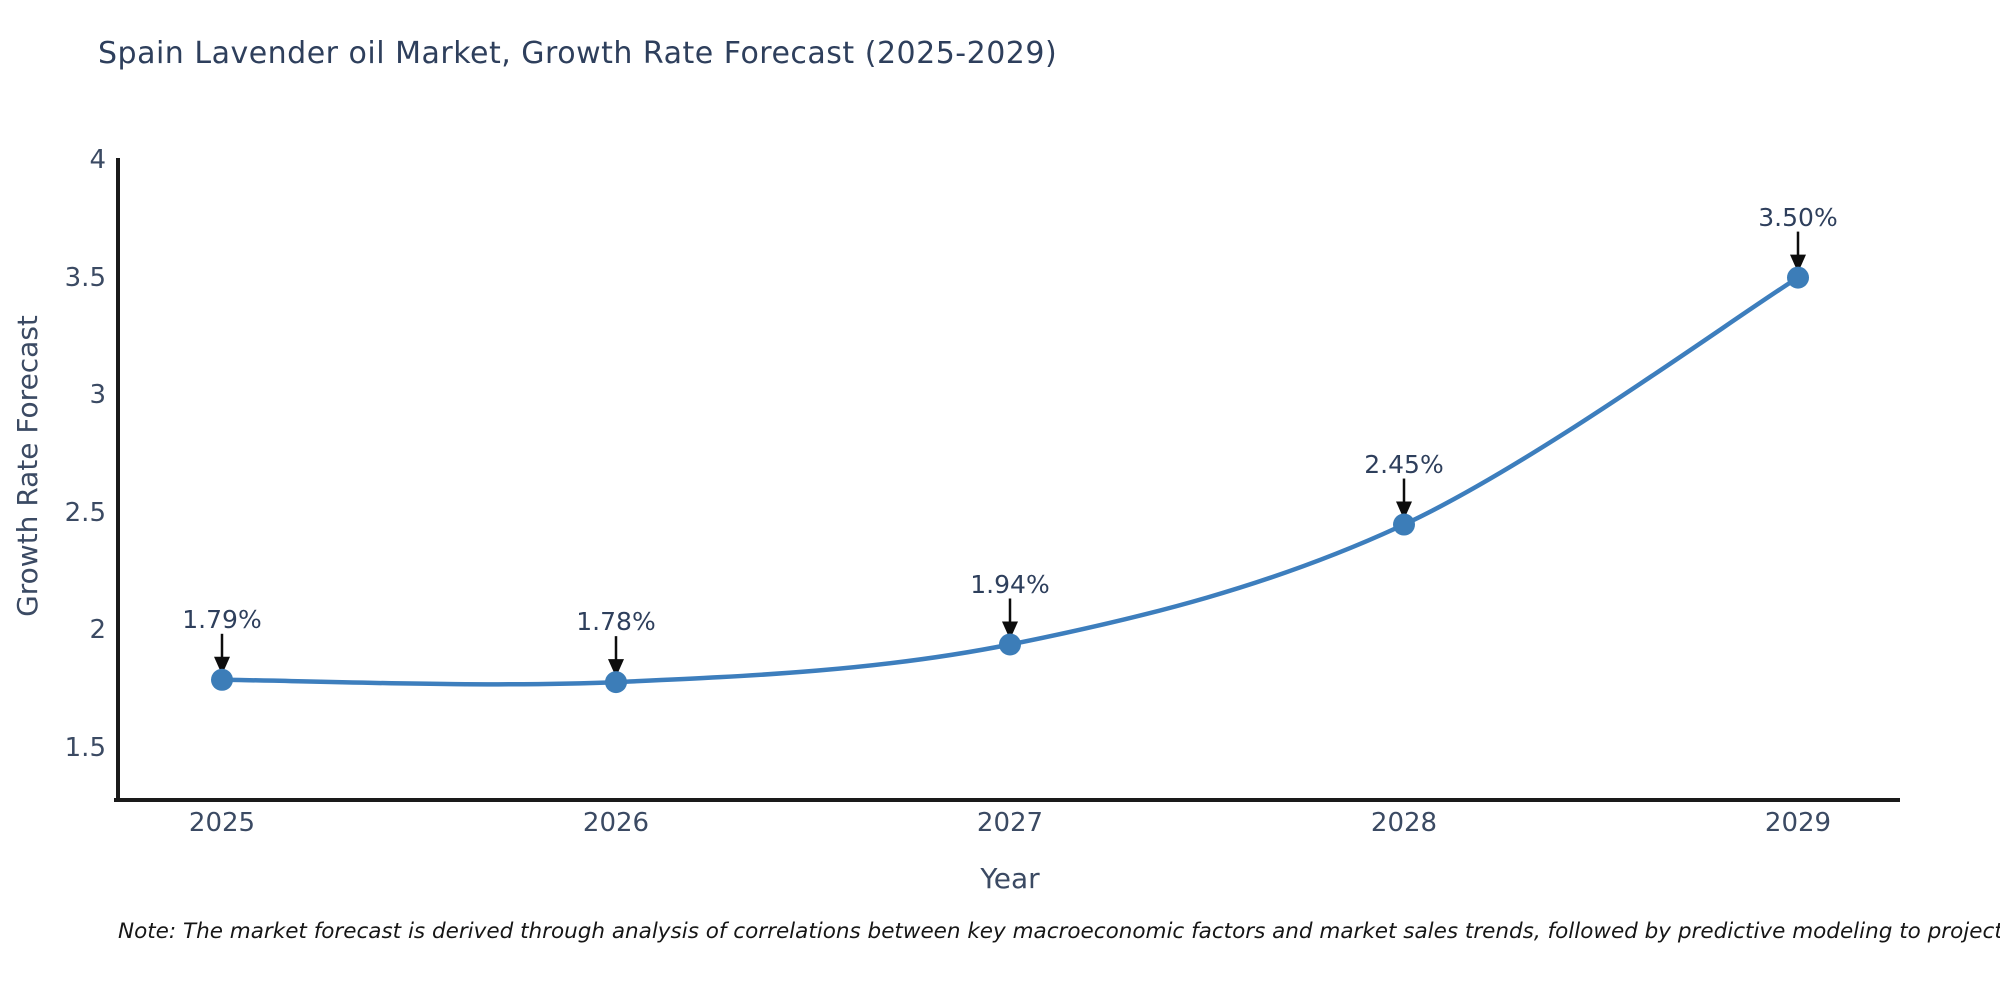  What do you see at coordinates (85, 277) in the screenshot?
I see `y-tick-label: 3.5` at bounding box center [85, 277].